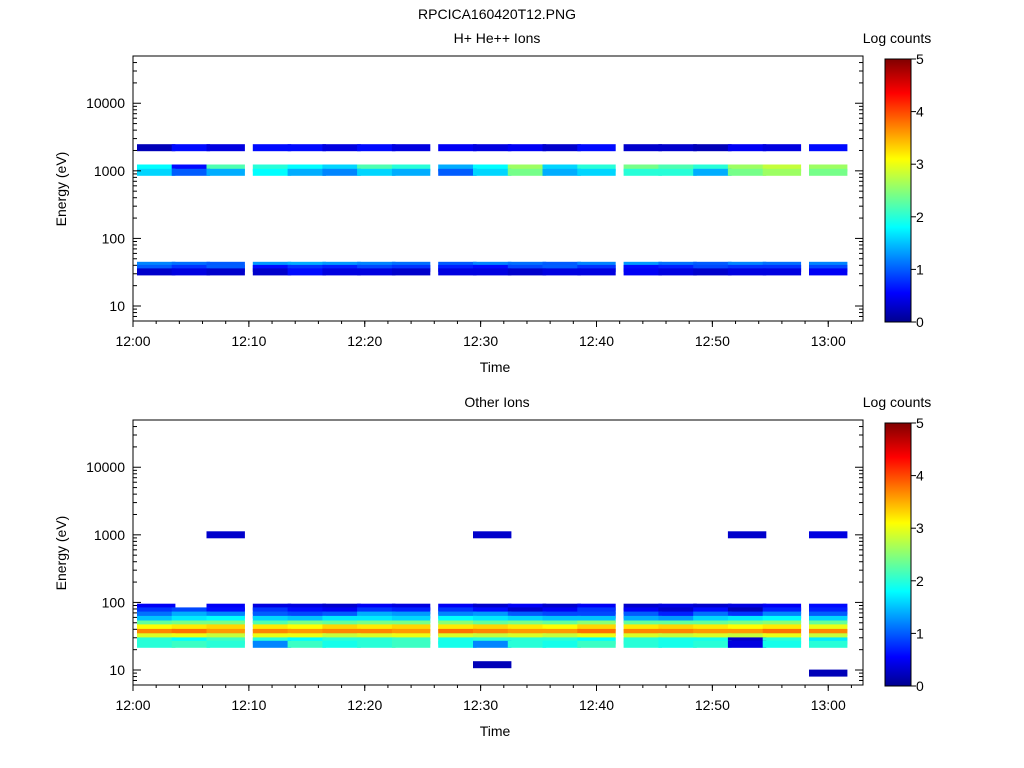 The width and height of the screenshot is (1024, 768). I want to click on colorbar, so click(898, 190).